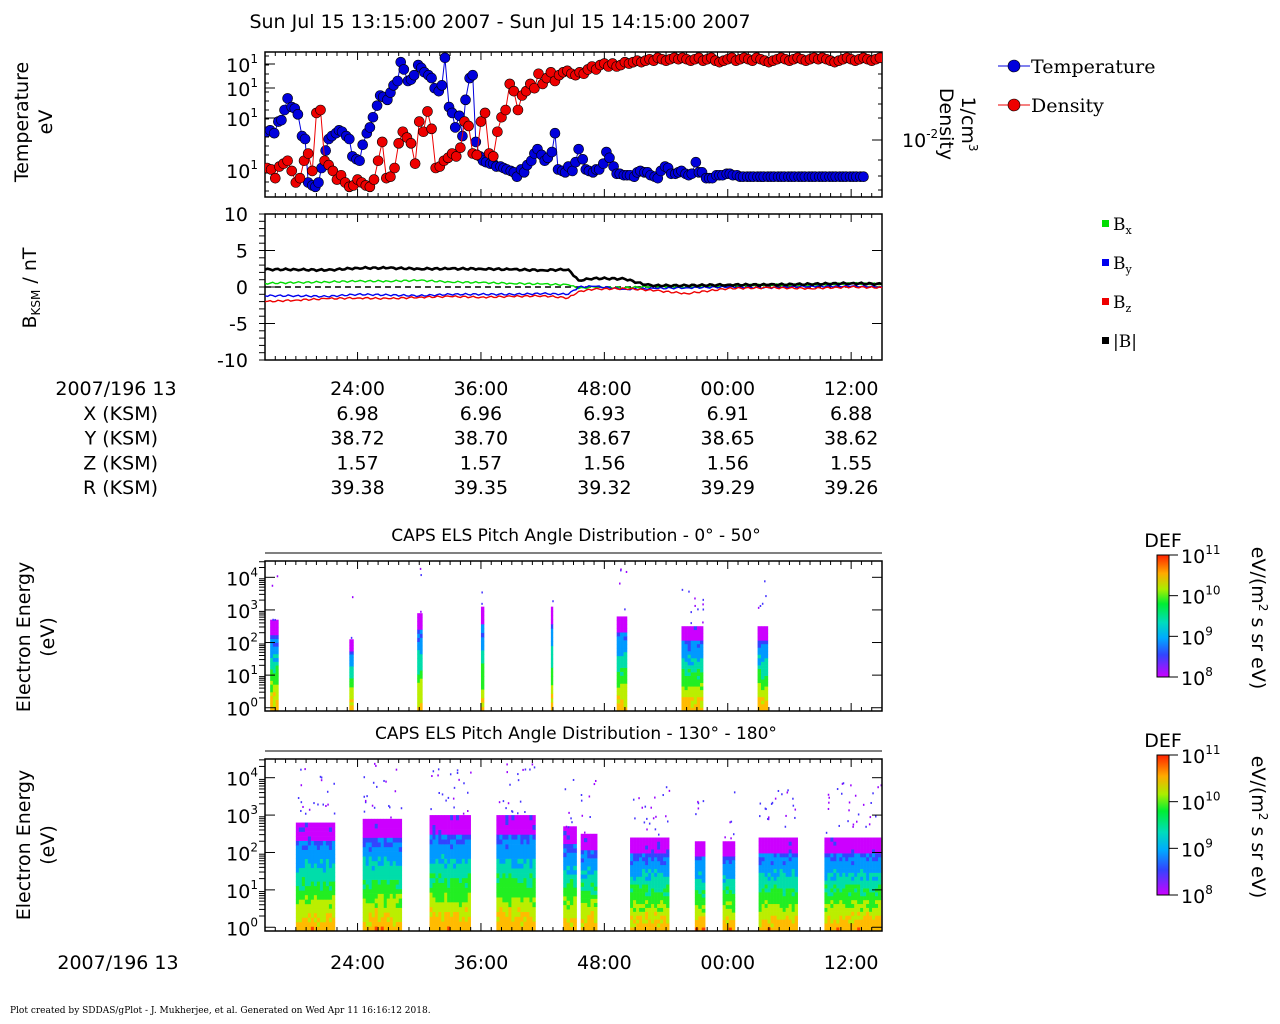 This screenshot has width=1280, height=1024. Describe the element at coordinates (277, 709) in the screenshot. I see `pa0-burst-0-cell` at that location.